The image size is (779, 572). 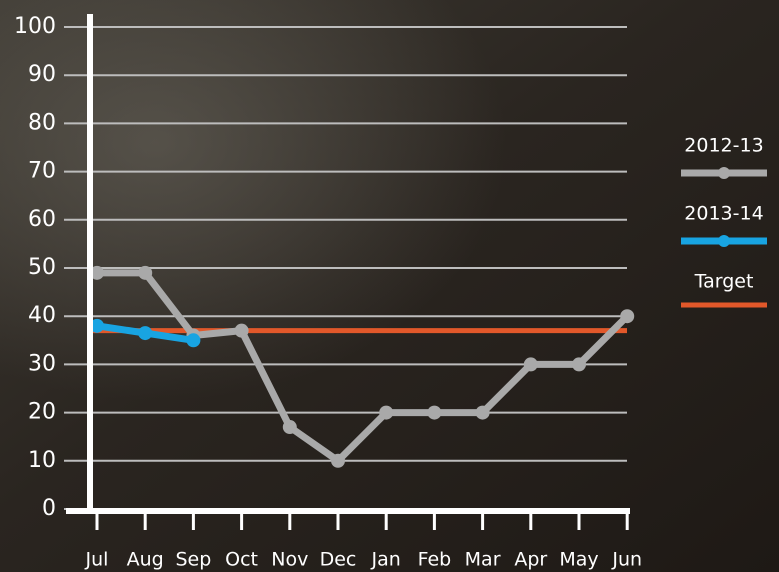 What do you see at coordinates (723, 146) in the screenshot?
I see `legend-label: 2012-13` at bounding box center [723, 146].